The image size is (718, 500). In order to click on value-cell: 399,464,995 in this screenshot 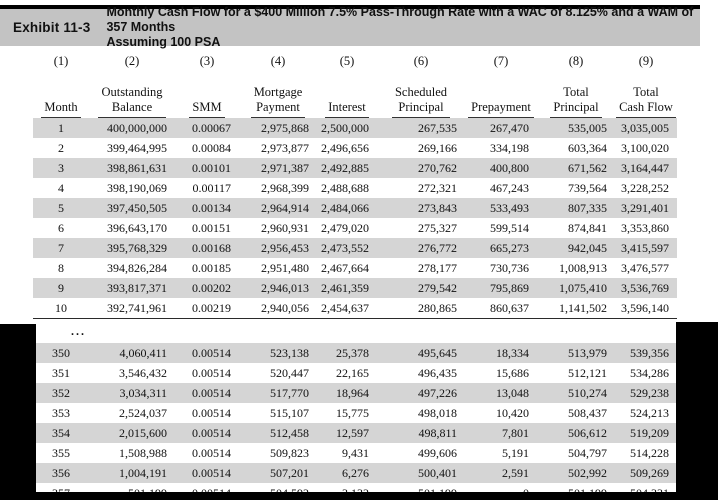, I will do `click(137, 147)`.